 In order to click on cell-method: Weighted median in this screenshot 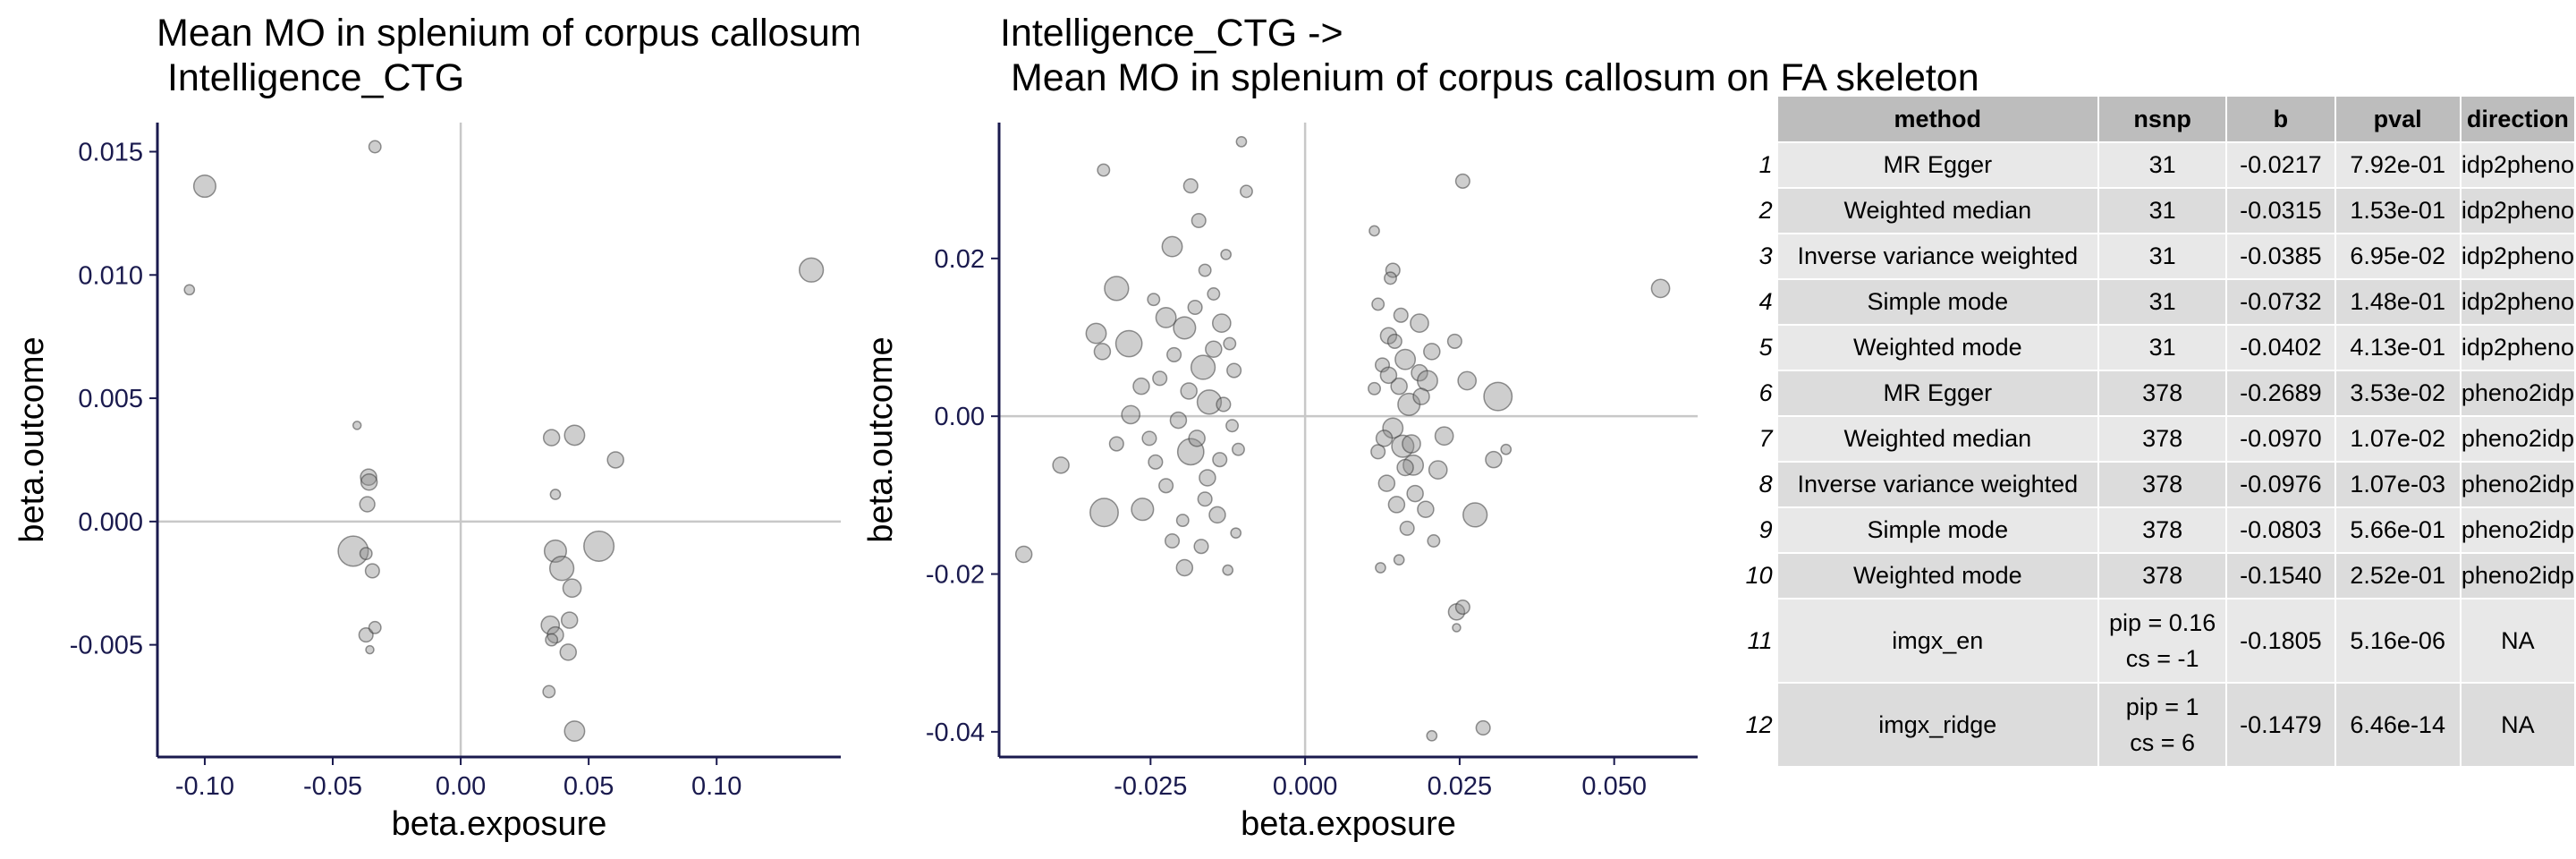, I will do `click(1937, 210)`.